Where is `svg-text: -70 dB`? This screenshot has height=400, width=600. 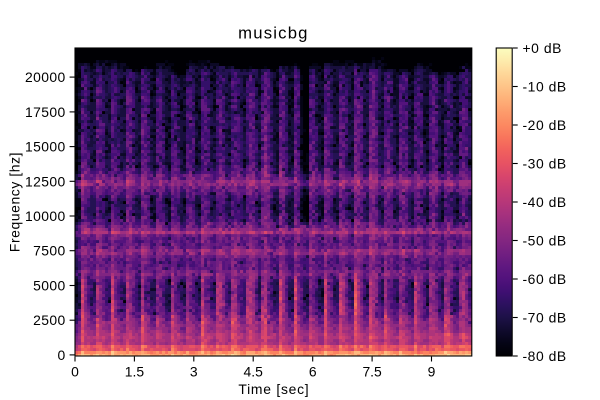 svg-text: -70 dB is located at coordinates (545, 318).